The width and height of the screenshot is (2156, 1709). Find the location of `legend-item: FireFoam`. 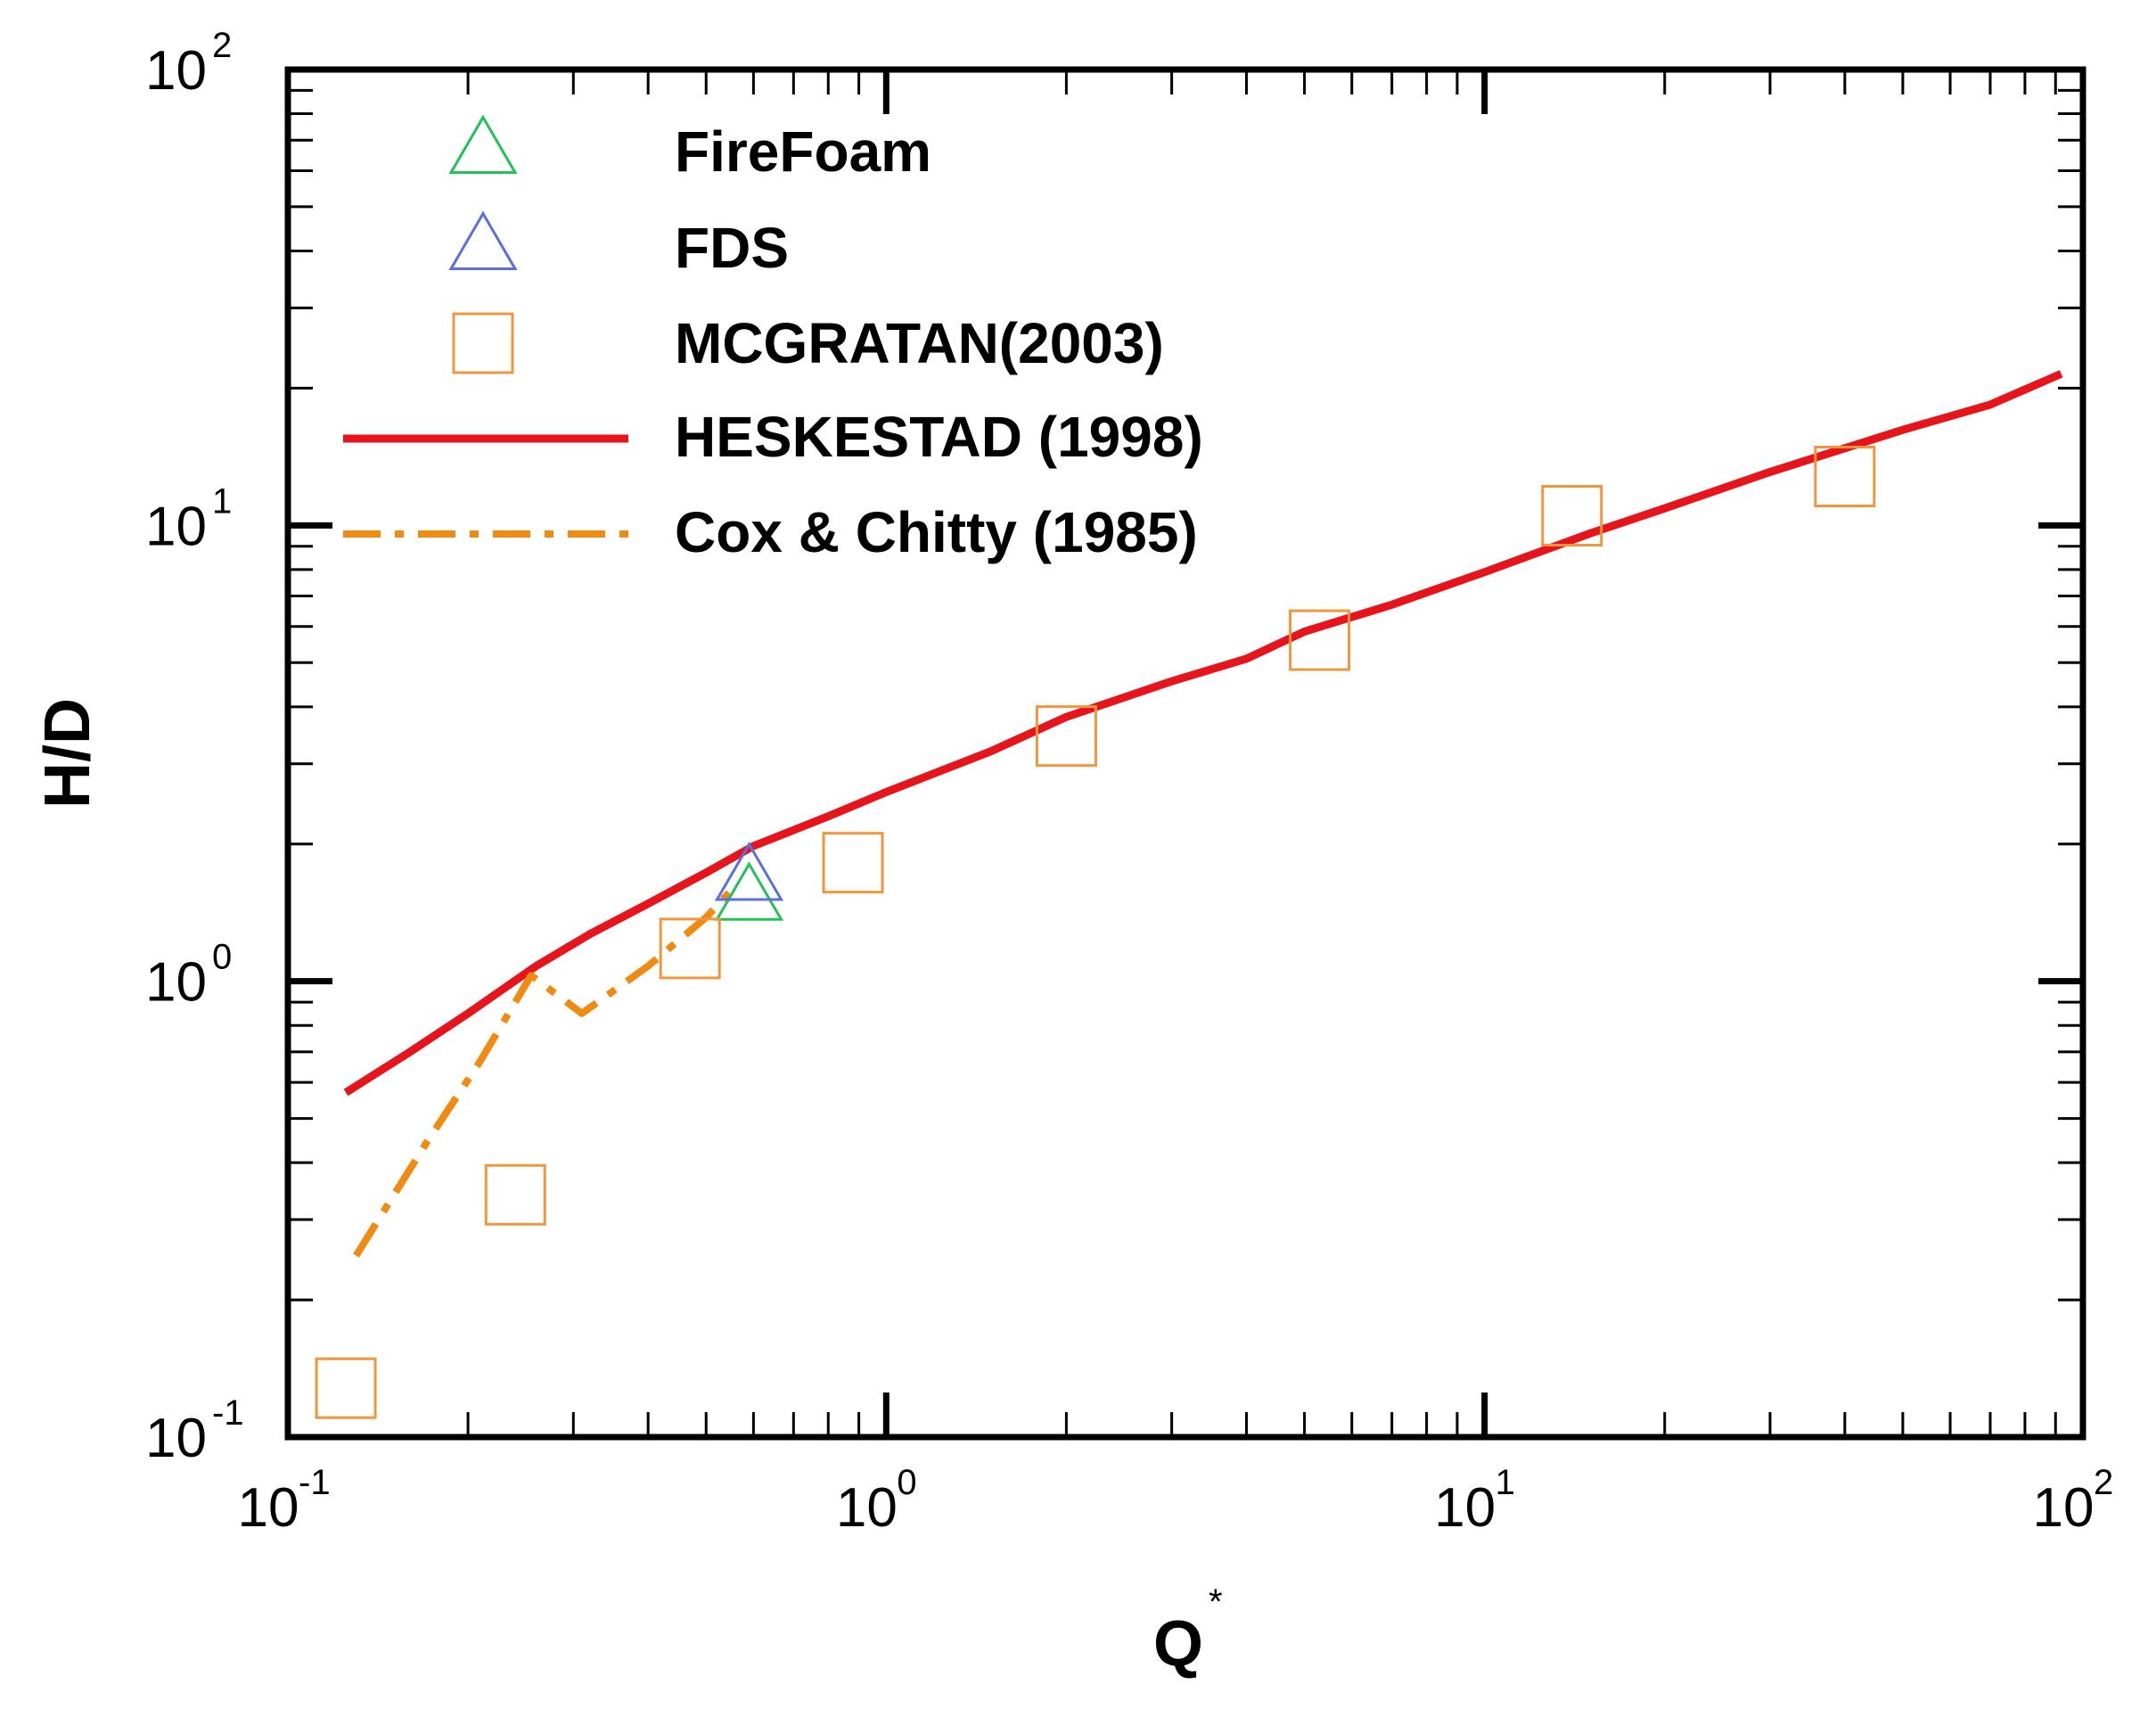

legend-item: FireFoam is located at coordinates (690, 149).